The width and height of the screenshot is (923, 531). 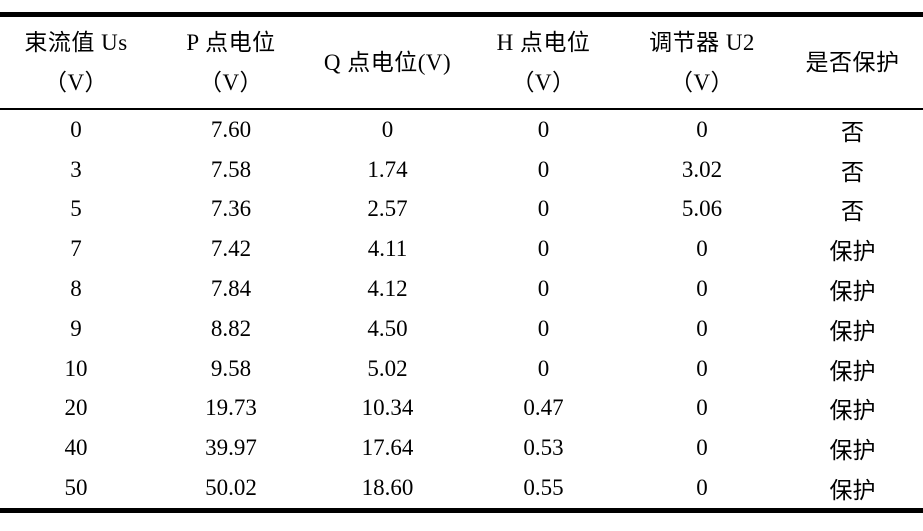 I want to click on table-row: 20 19.73 10.34 0.47 0 保护, so click(x=461, y=409).